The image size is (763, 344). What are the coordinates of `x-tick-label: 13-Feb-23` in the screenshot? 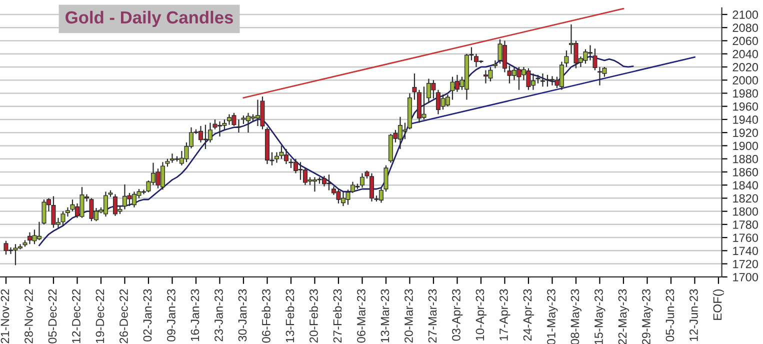 It's located at (289, 315).